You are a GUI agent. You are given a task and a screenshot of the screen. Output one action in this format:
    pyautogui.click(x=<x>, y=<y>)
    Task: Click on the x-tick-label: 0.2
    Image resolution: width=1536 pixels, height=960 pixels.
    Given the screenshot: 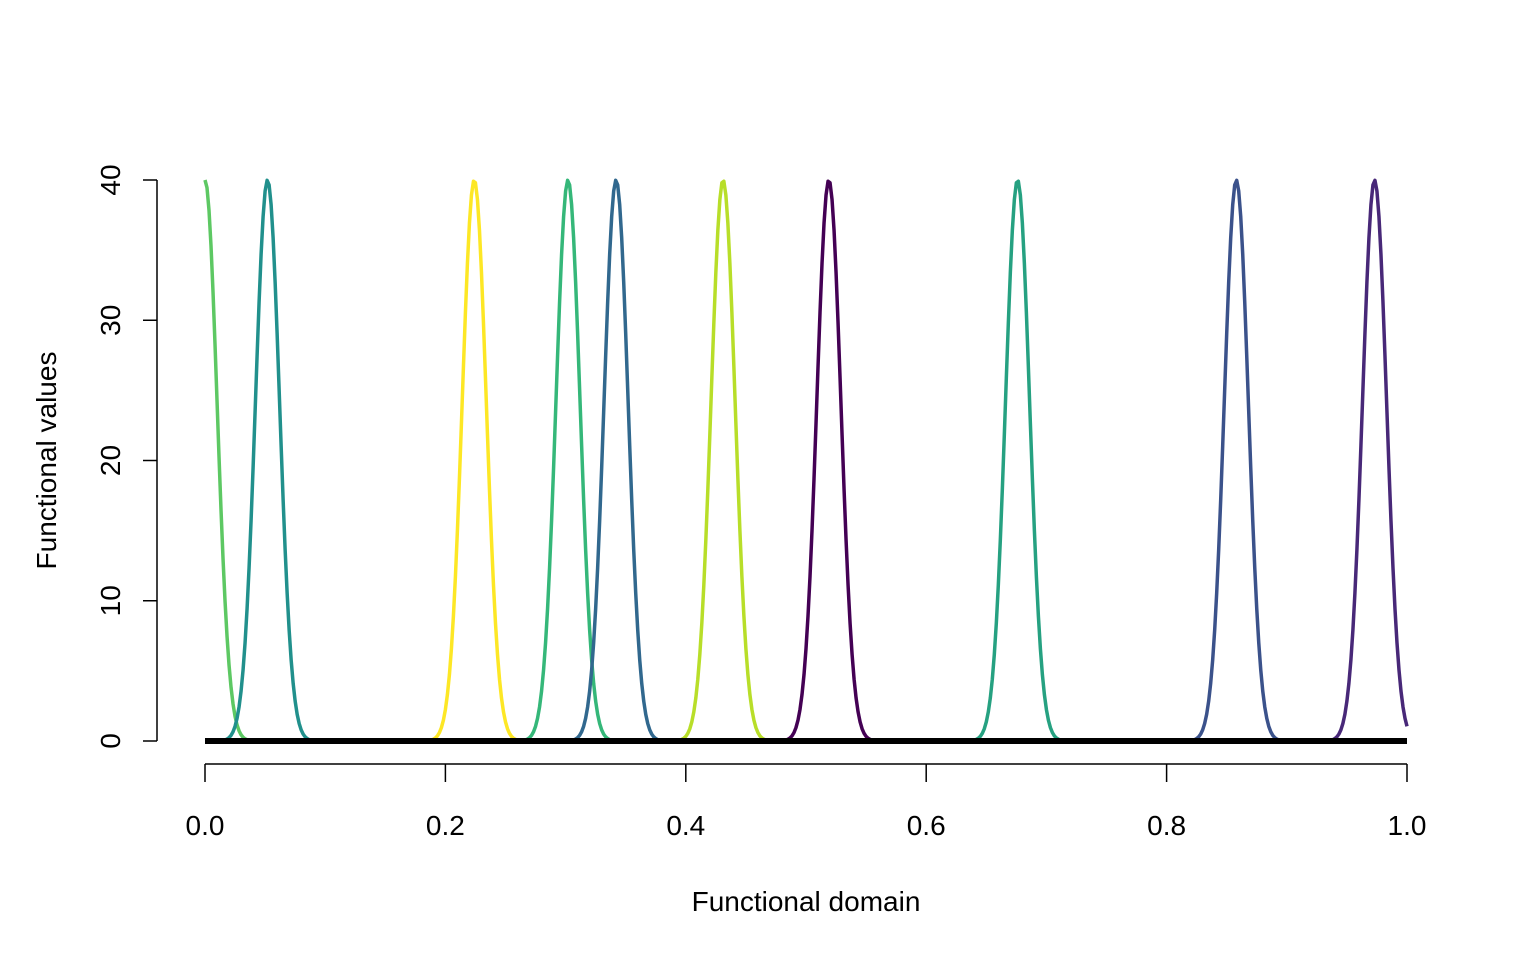 What is the action you would take?
    pyautogui.click(x=445, y=825)
    